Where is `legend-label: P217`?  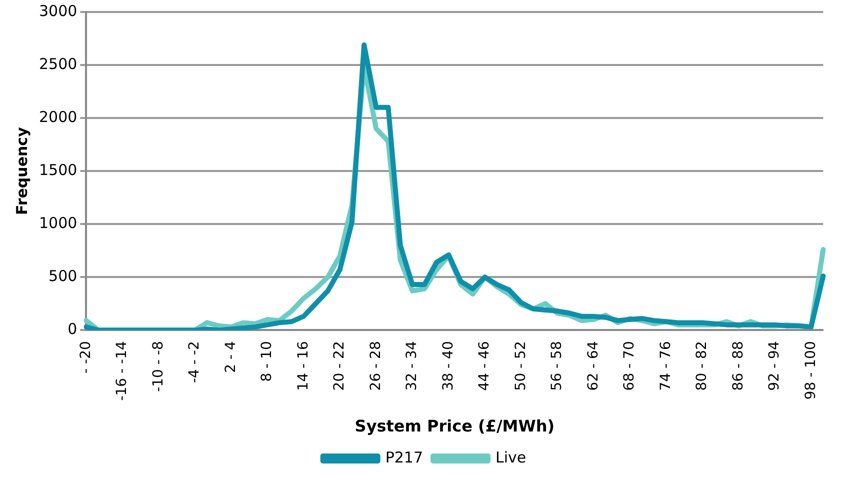
legend-label: P217 is located at coordinates (404, 457).